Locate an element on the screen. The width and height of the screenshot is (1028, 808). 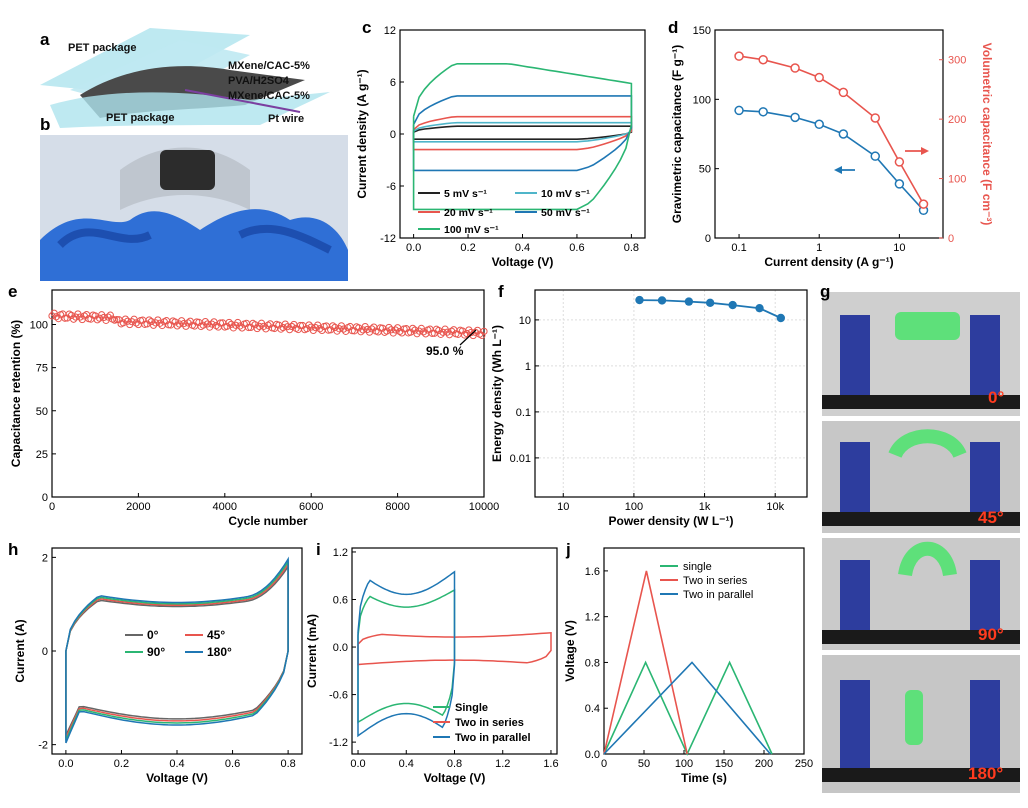
y-tick-label: 0.0 is located at coordinates (340, 648).